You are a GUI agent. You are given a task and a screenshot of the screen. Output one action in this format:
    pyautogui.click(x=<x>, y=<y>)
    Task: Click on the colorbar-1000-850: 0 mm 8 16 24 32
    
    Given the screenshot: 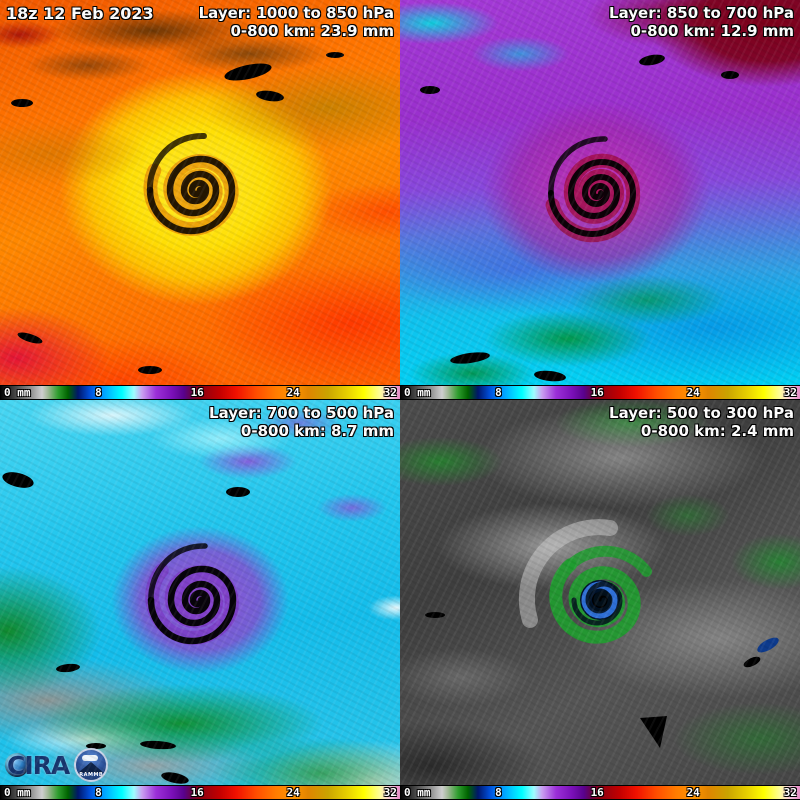 What is the action you would take?
    pyautogui.click(x=200, y=392)
    